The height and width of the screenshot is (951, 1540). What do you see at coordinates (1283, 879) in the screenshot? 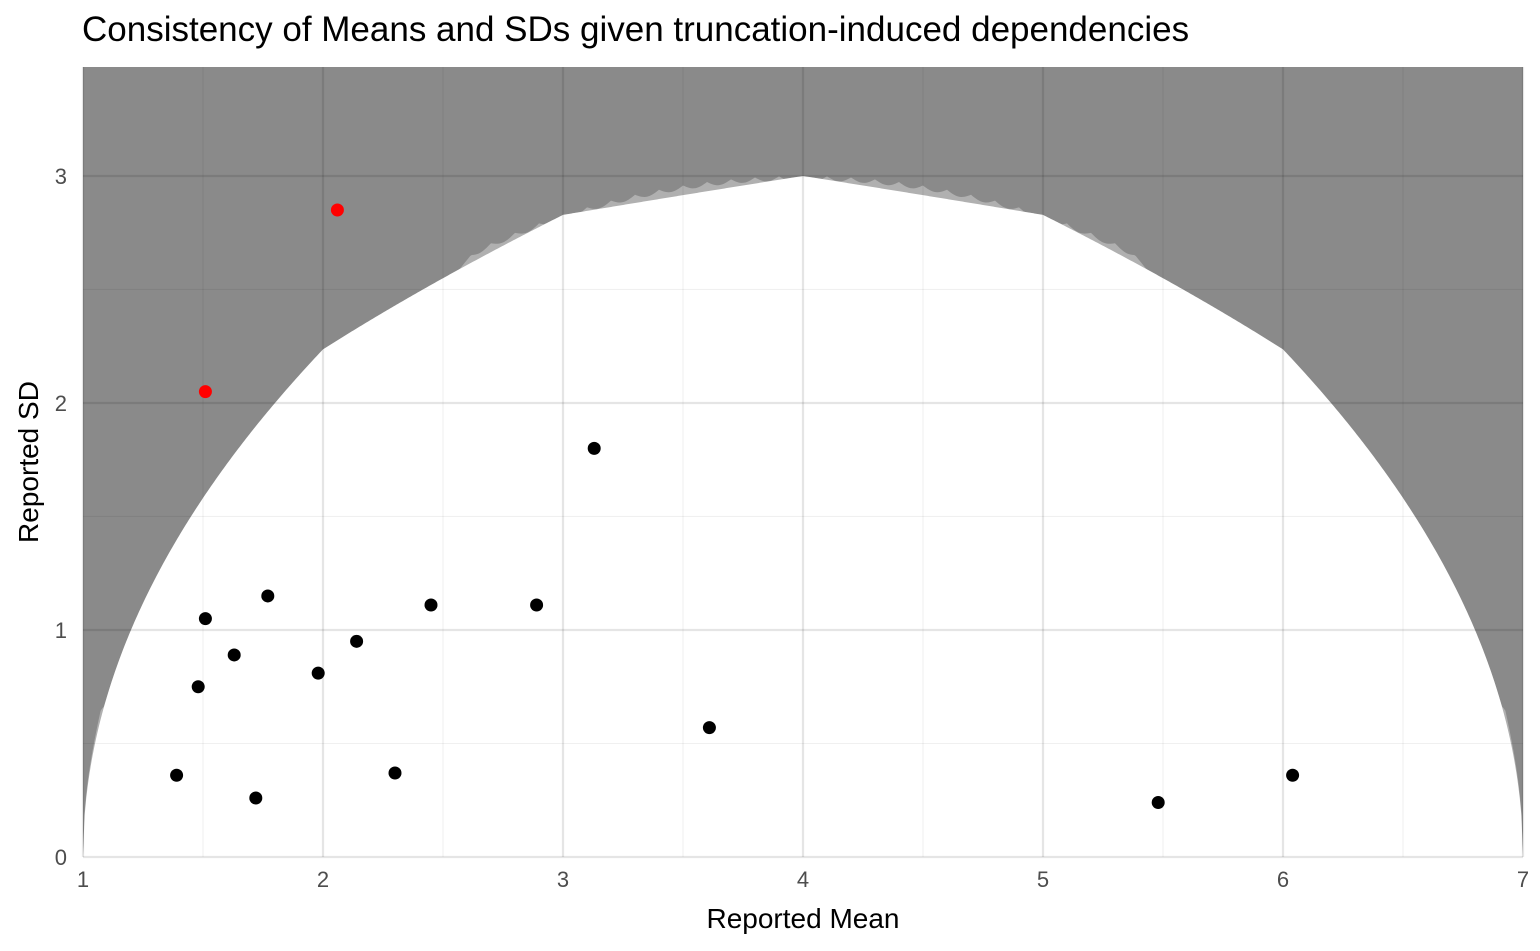
I see `x-tick-label: 6` at bounding box center [1283, 879].